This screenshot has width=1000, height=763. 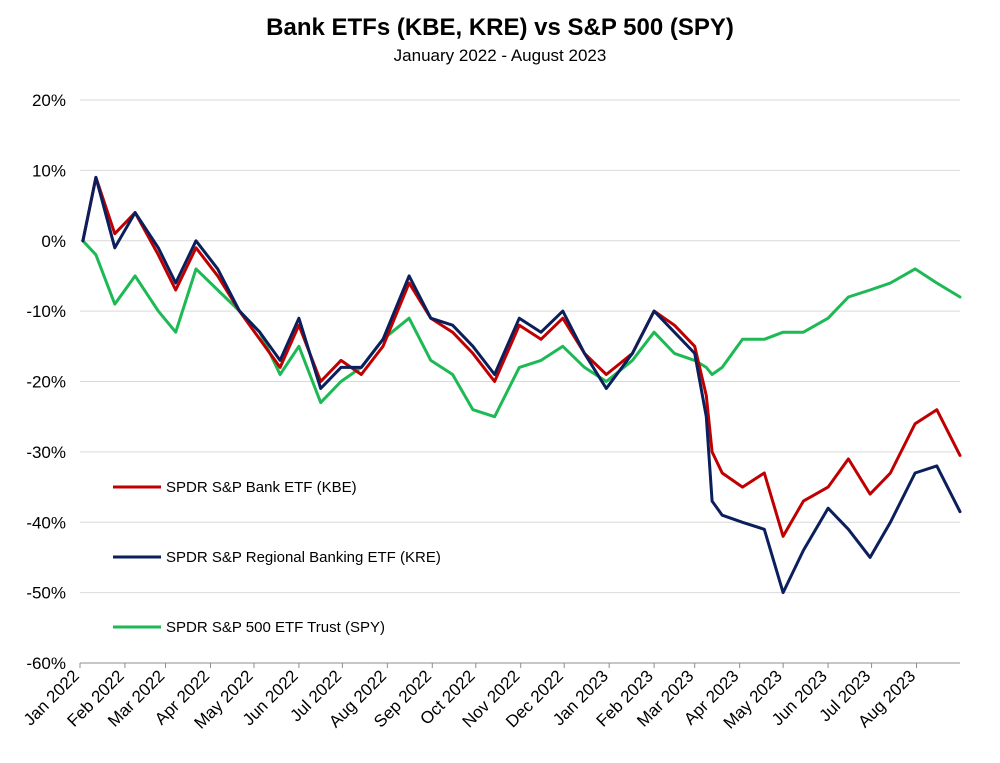 I want to click on y-axis-ticks: 20% 10% 0% -10% -20% -30% -40% -50% -60%, so click(x=46, y=382).